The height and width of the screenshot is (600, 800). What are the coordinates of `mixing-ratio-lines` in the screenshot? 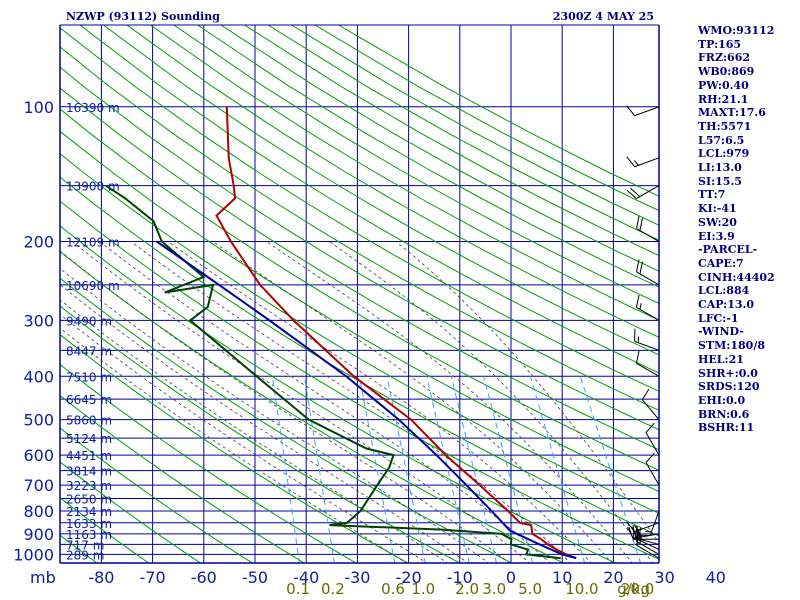 It's located at (456, 469).